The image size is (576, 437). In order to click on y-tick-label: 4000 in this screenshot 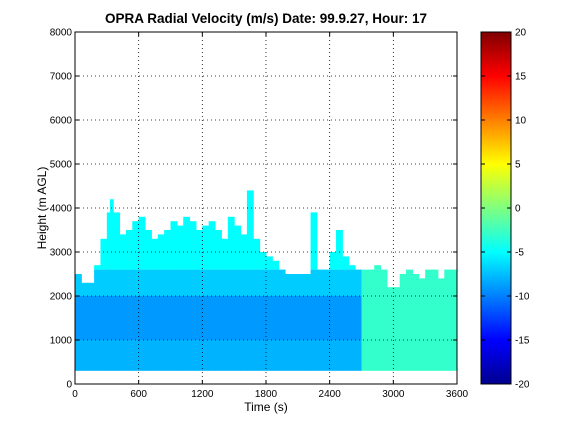, I will do `click(61, 209)`.